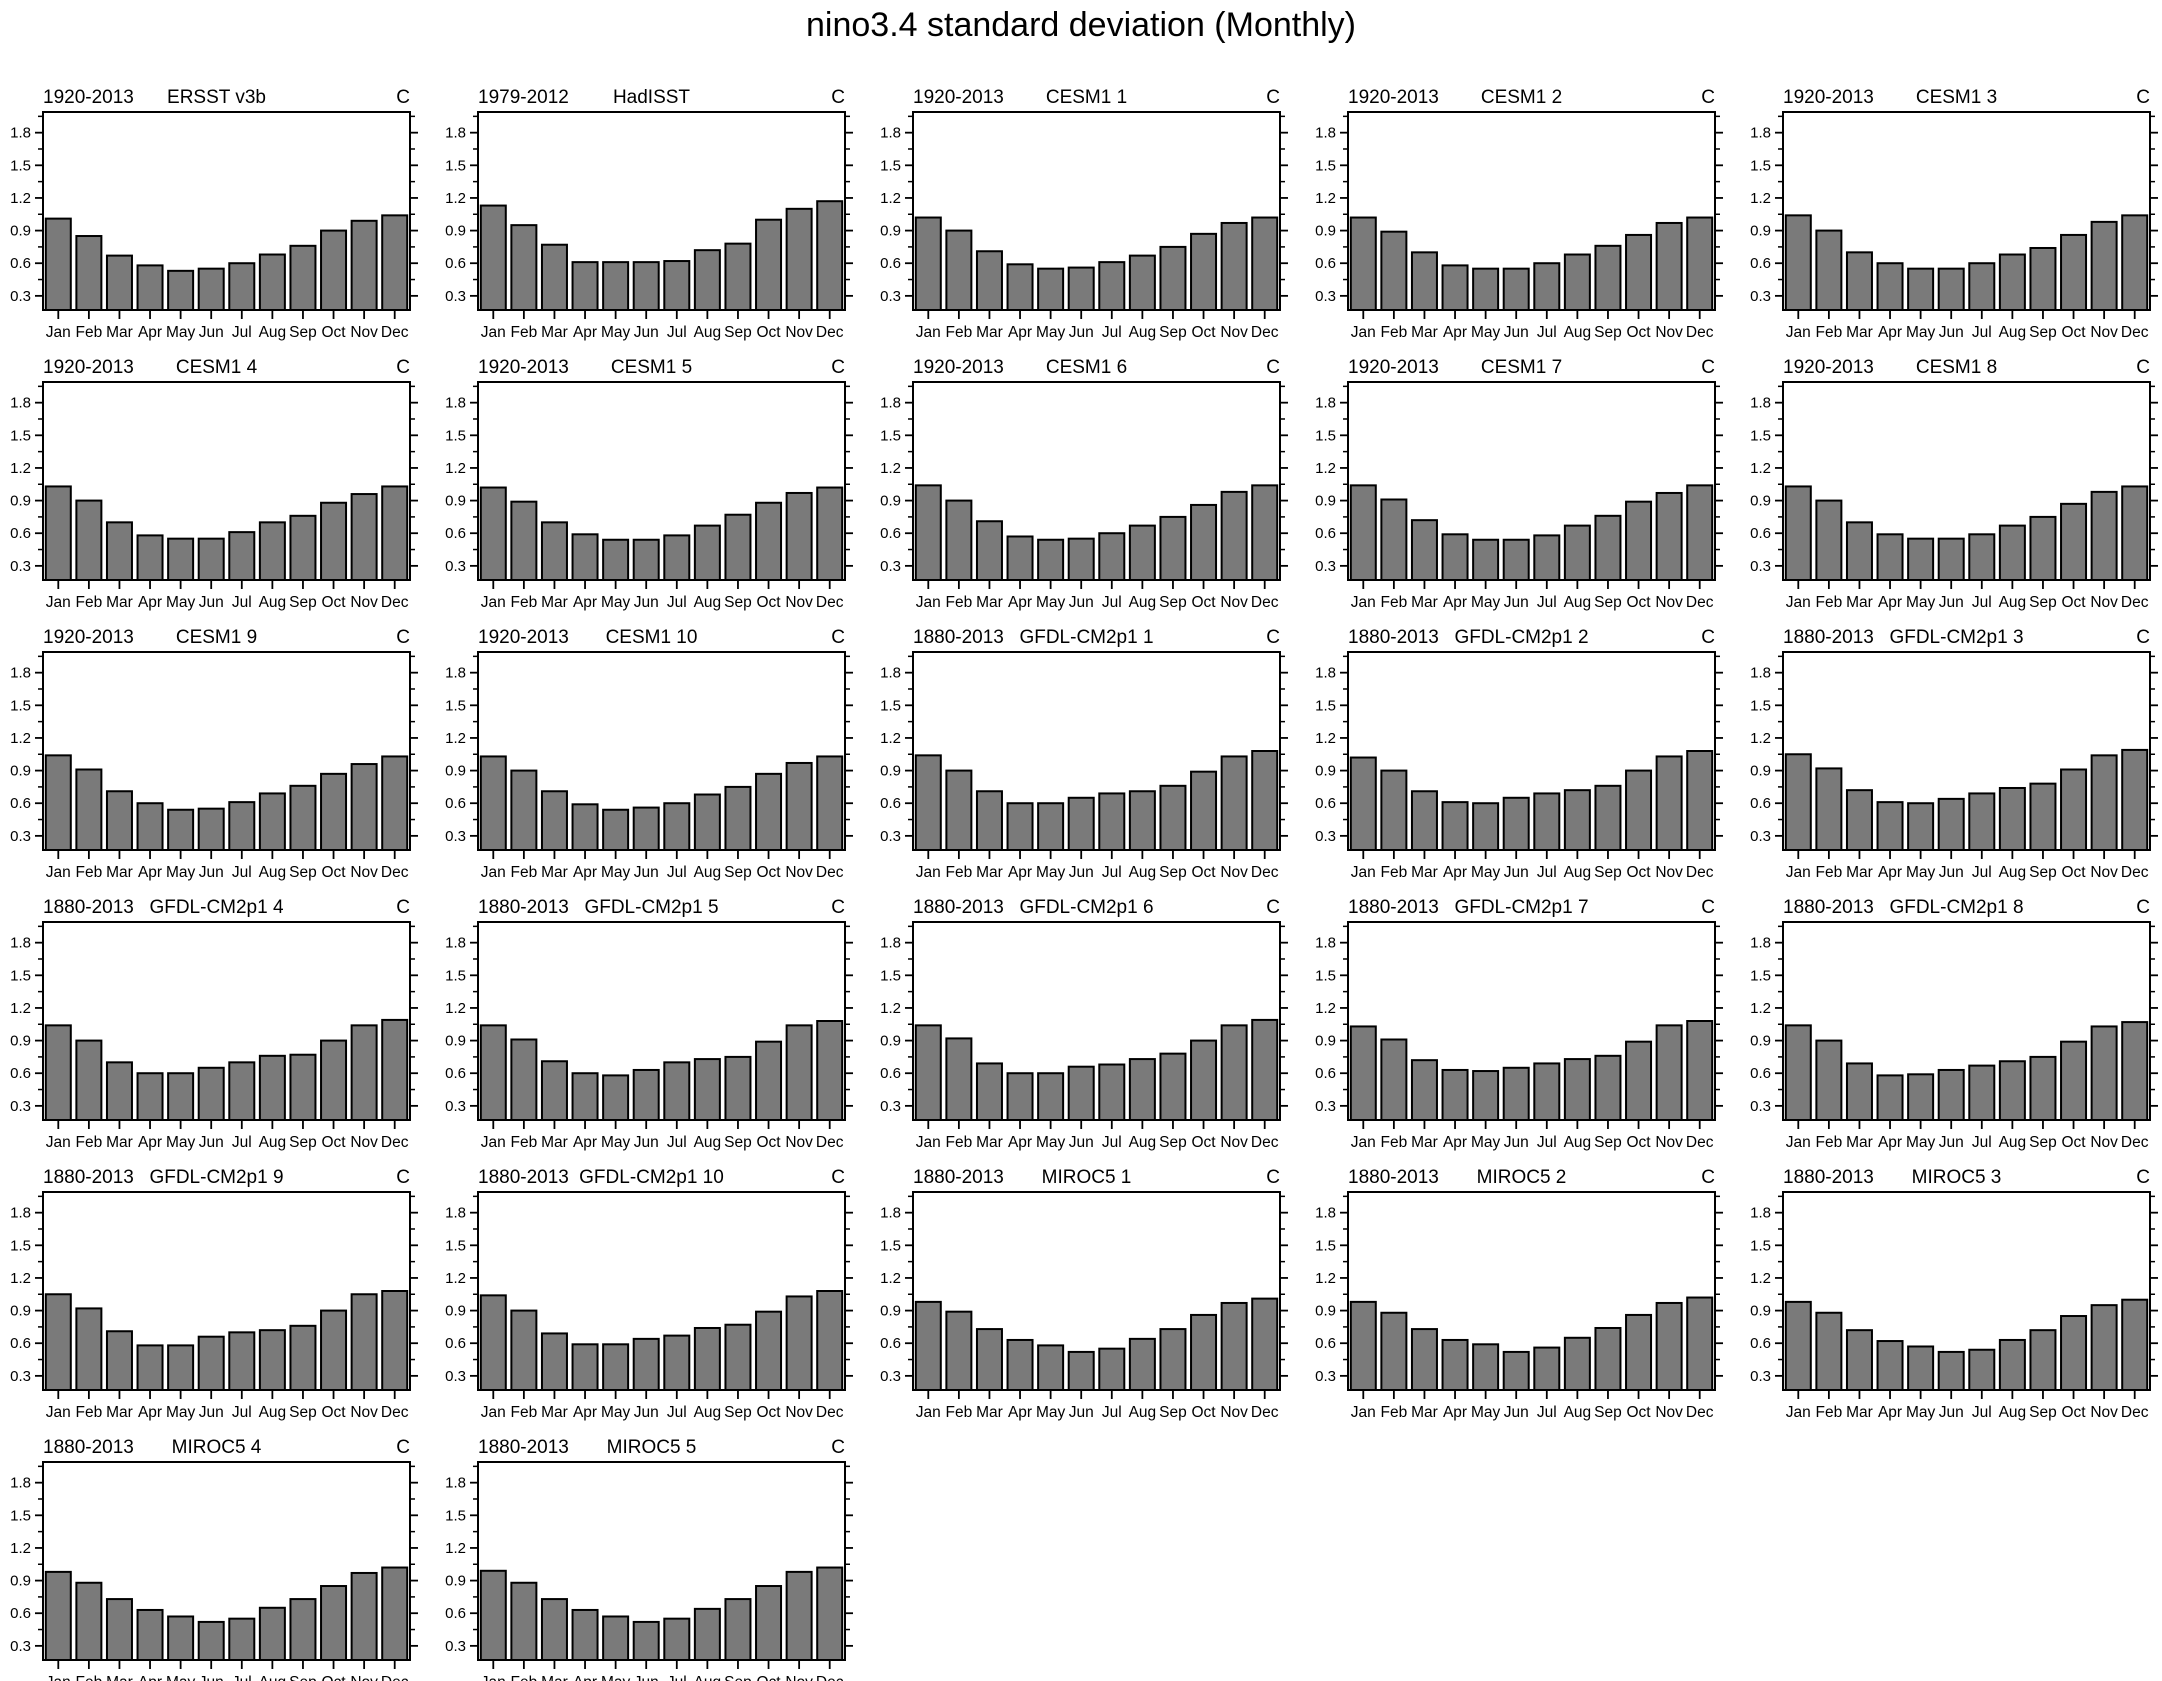 The height and width of the screenshot is (1681, 2162). Describe the element at coordinates (89, 273) in the screenshot. I see `bar-feb` at that location.